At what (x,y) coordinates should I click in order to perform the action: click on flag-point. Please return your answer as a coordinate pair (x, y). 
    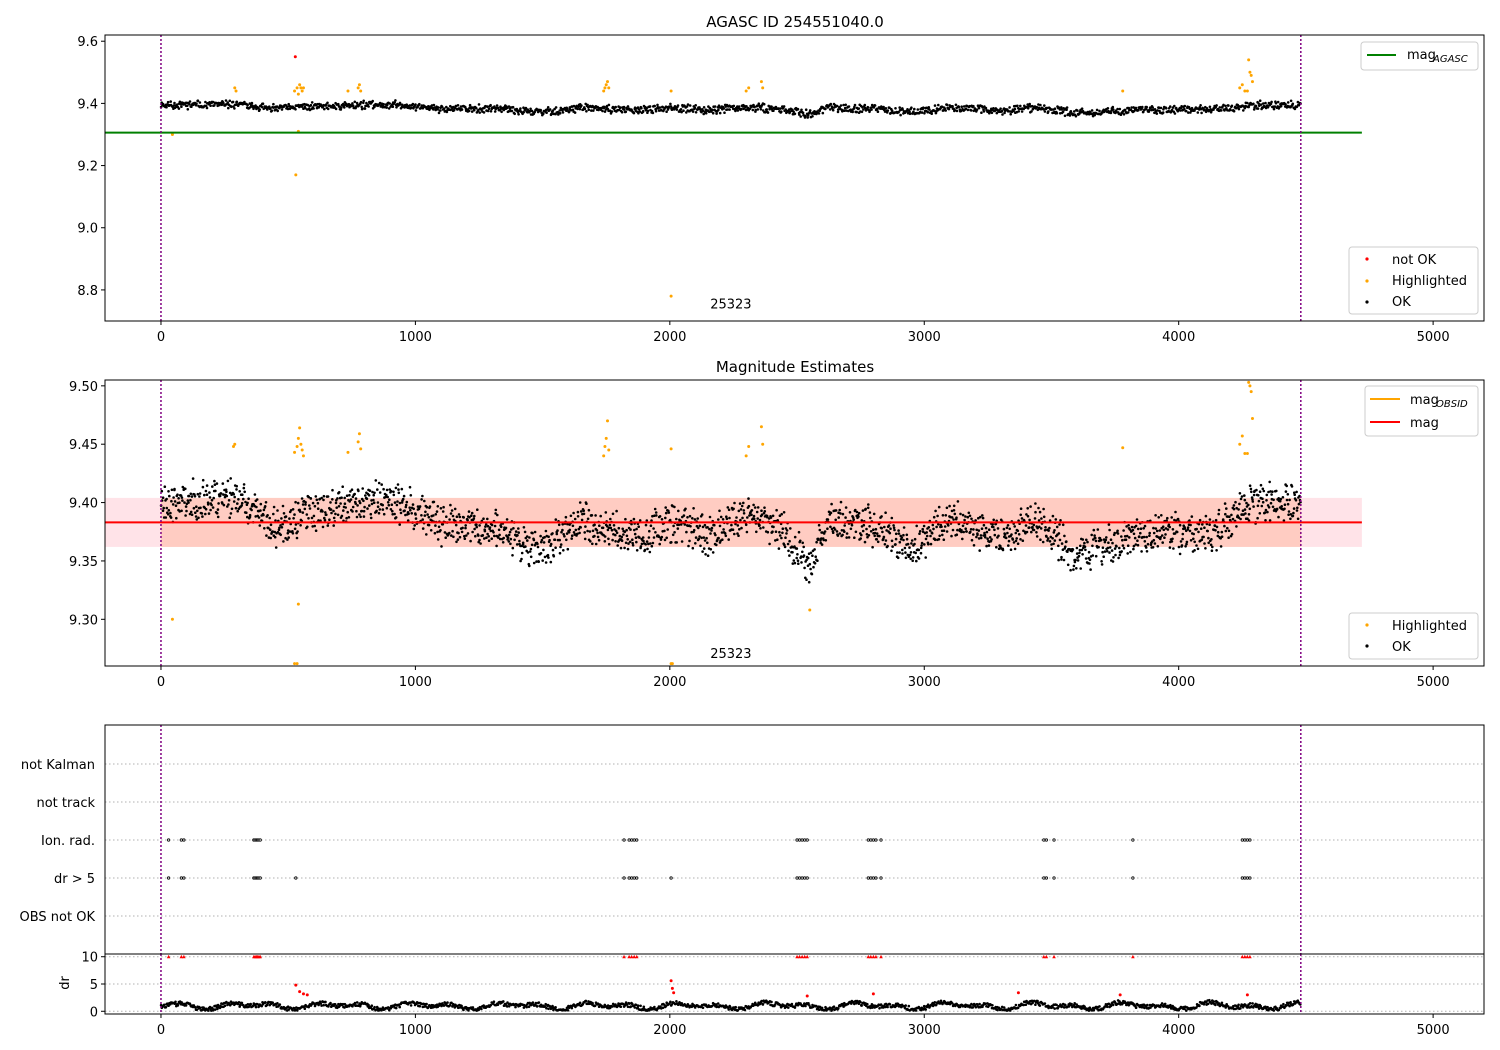
    Looking at the image, I should click on (624, 878).